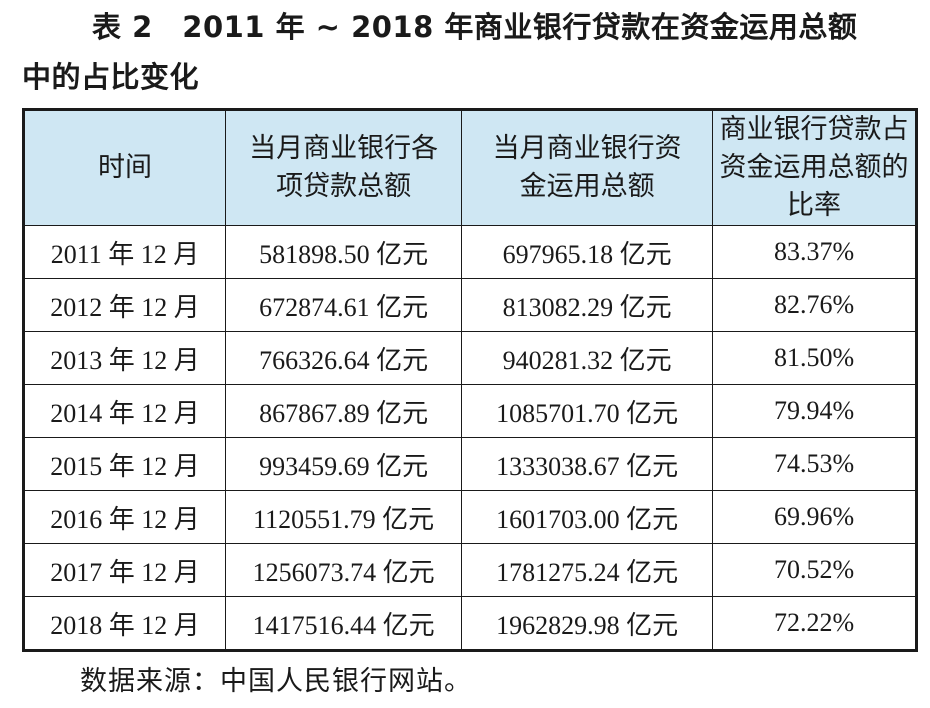 The height and width of the screenshot is (708, 930). I want to click on cell-total-loans: 1120551.79 亿元, so click(344, 517).